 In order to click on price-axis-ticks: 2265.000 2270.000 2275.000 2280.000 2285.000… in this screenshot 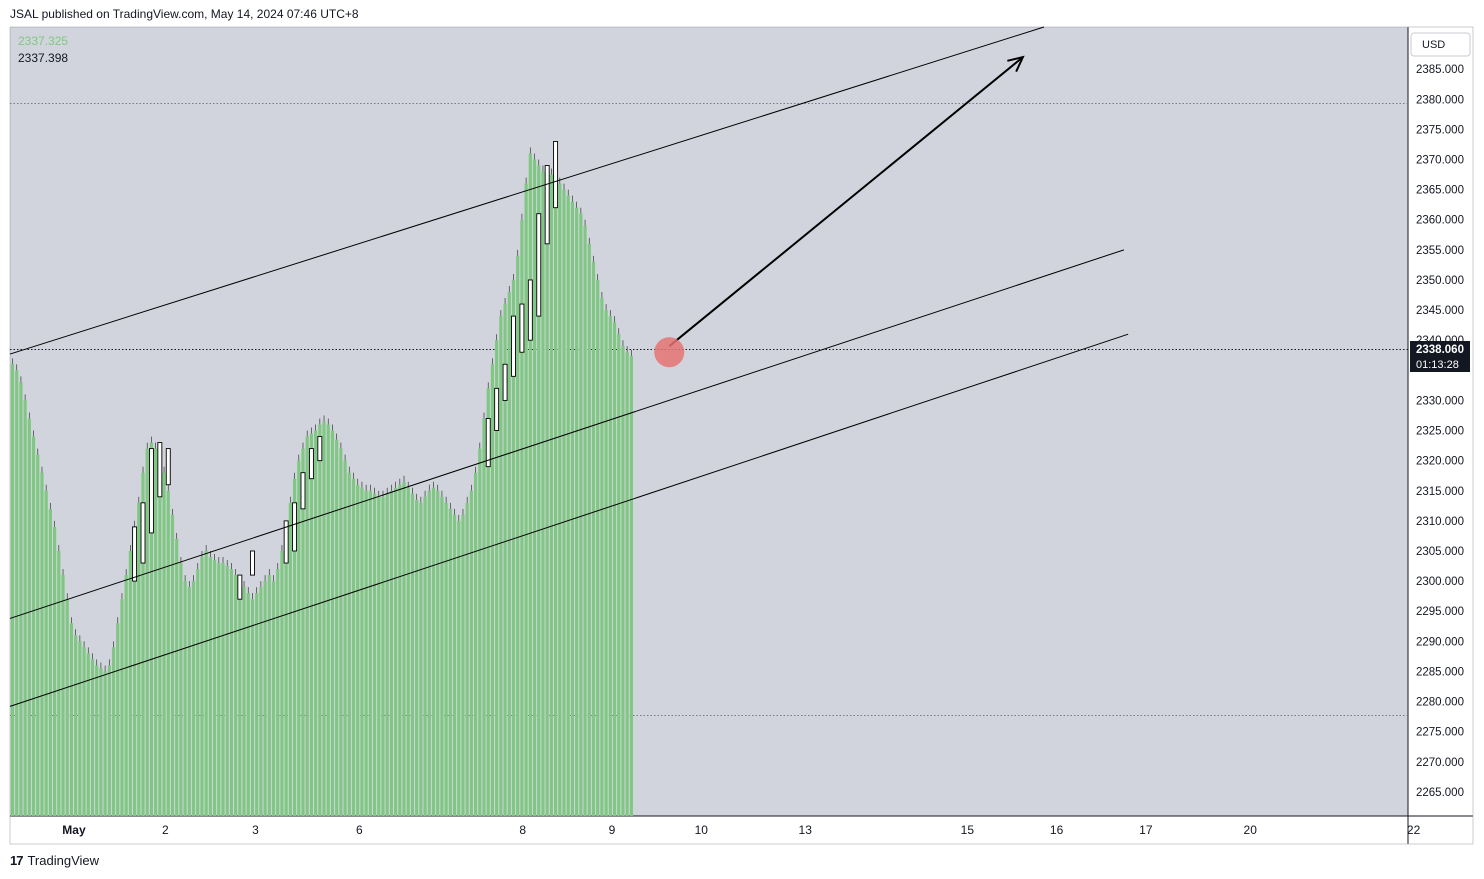, I will do `click(1440, 431)`.